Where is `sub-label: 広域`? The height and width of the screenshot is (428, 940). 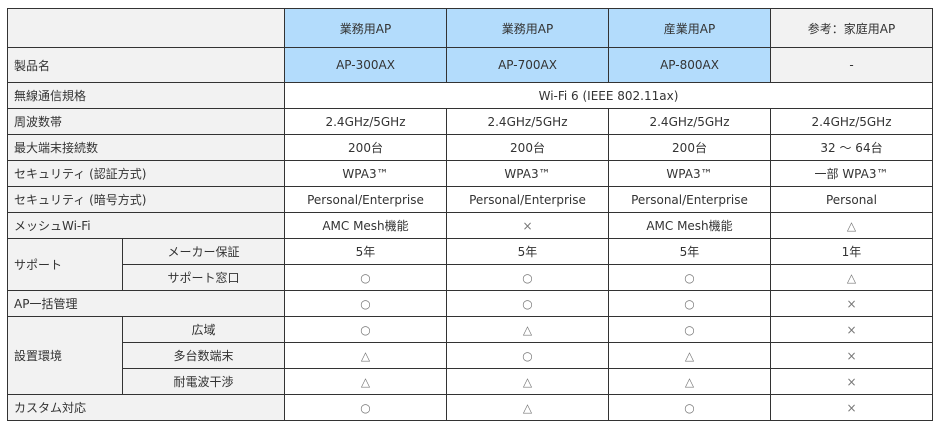 sub-label: 広域 is located at coordinates (203, 329).